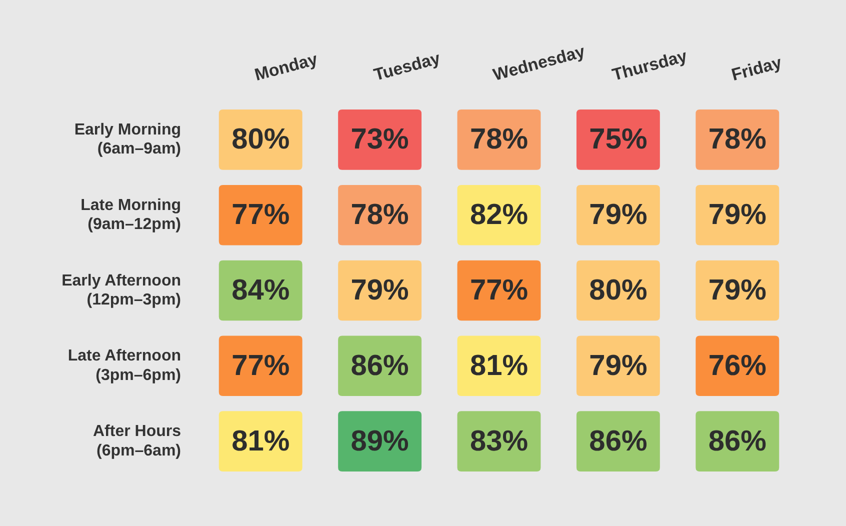 The width and height of the screenshot is (846, 526). I want to click on data-label: 82%, so click(499, 215).